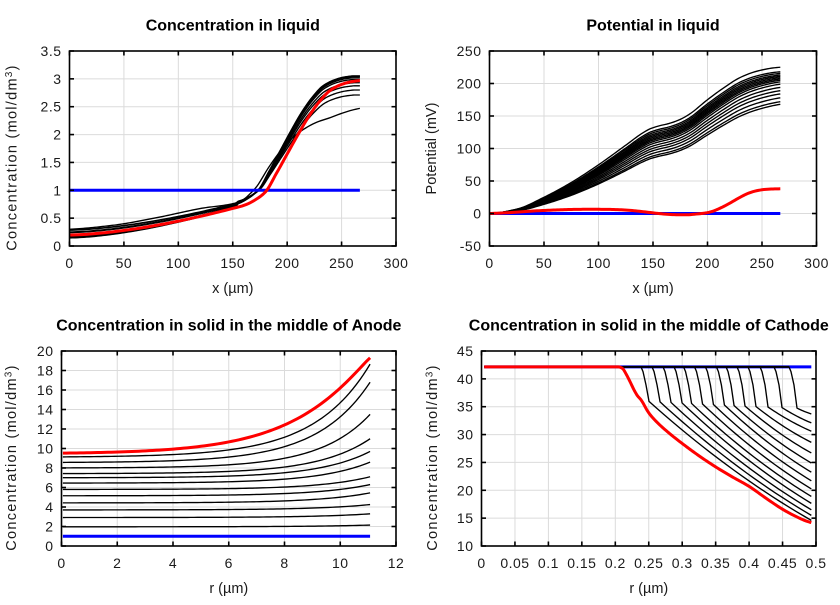 This screenshot has width=840, height=605. Describe the element at coordinates (465, 379) in the screenshot. I see `svg-text: 40` at that location.